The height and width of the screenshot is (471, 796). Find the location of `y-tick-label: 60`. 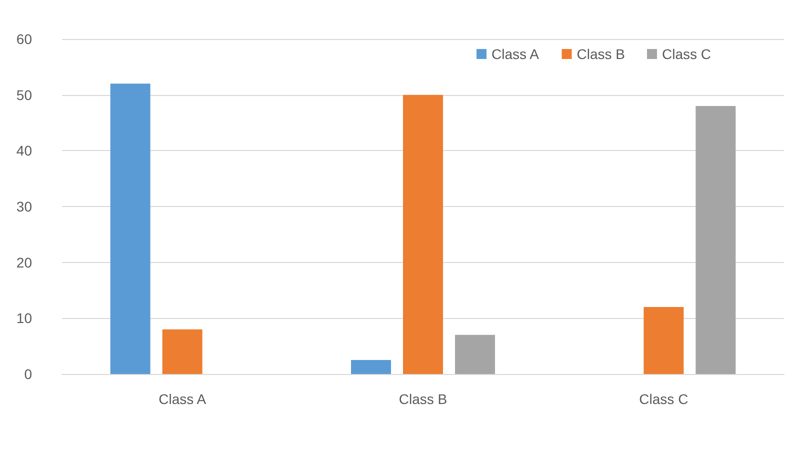

y-tick-label: 60 is located at coordinates (24, 39).